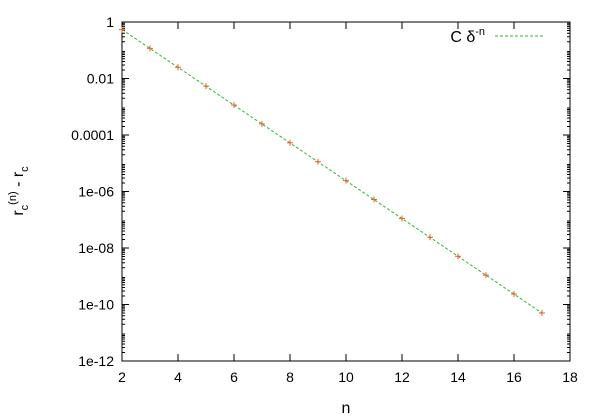 The width and height of the screenshot is (600, 420). I want to click on x-tick-label: 12, so click(402, 377).